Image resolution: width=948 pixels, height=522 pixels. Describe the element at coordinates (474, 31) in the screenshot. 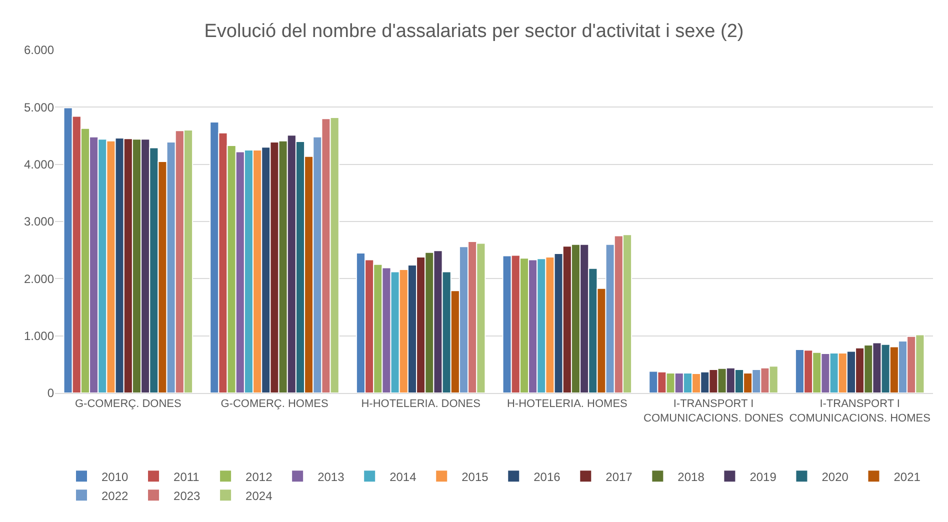

I see `chart-title: Evolució del nombre d'assalariats per sector d'activitat i sexe (2)` at that location.